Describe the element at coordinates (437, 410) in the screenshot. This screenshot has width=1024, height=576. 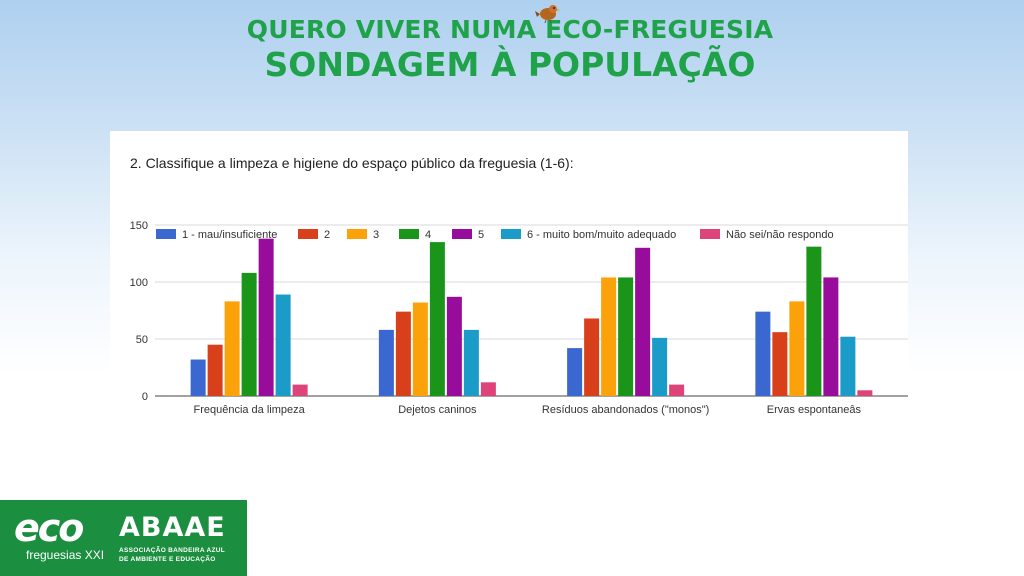
I see `x-tick-label: Dejetos caninos` at that location.